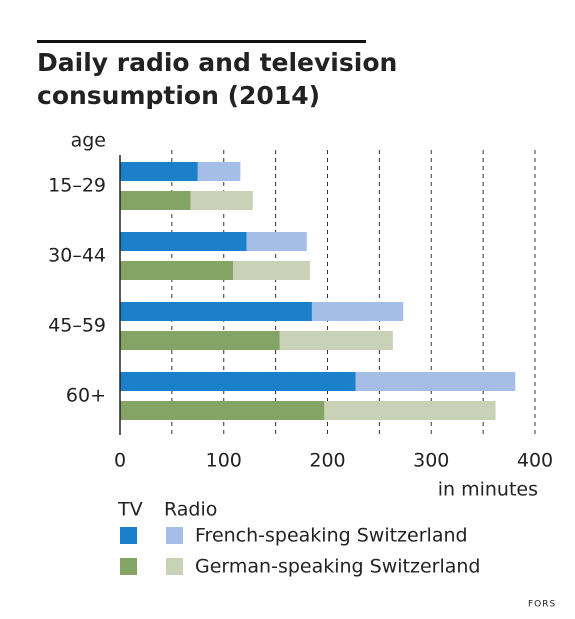 Image resolution: width=575 pixels, height=619 pixels. What do you see at coordinates (327, 461) in the screenshot?
I see `x-tick-label: 200` at bounding box center [327, 461].